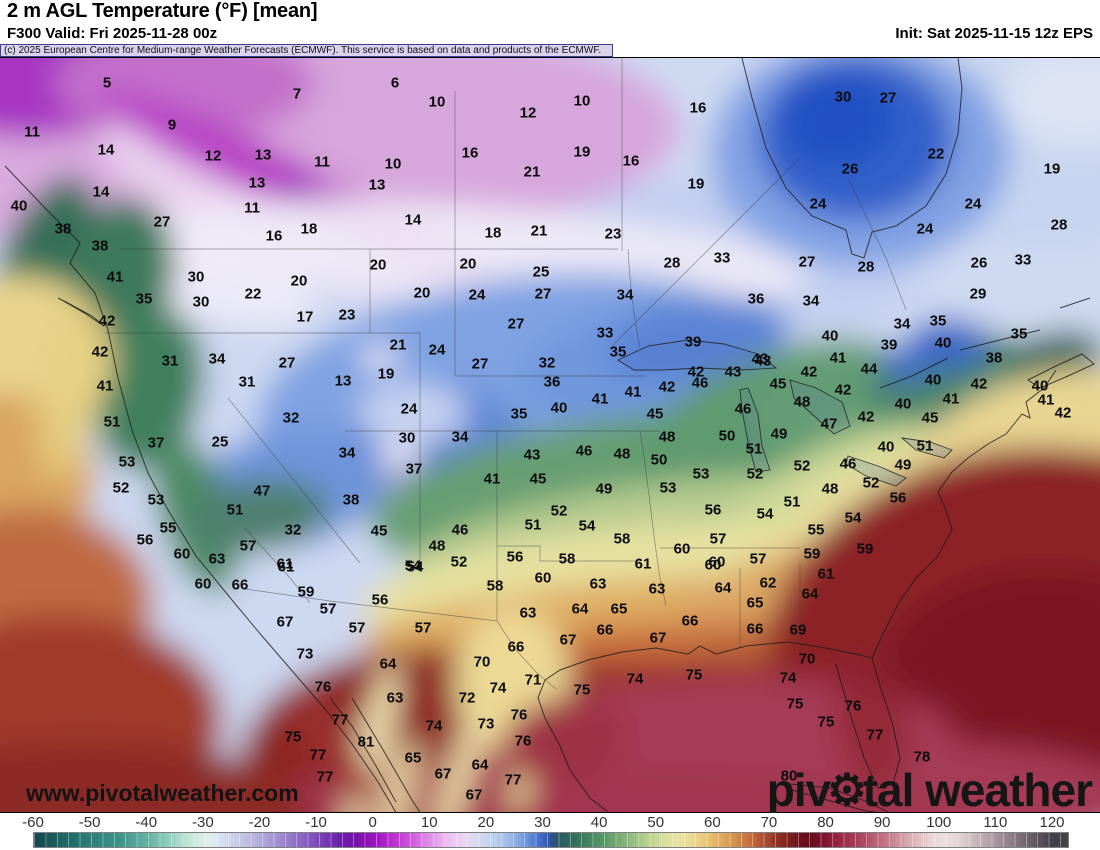 Image resolution: width=1100 pixels, height=850 pixels. Describe the element at coordinates (253, 294) in the screenshot. I see `temp-label: 22` at that location.